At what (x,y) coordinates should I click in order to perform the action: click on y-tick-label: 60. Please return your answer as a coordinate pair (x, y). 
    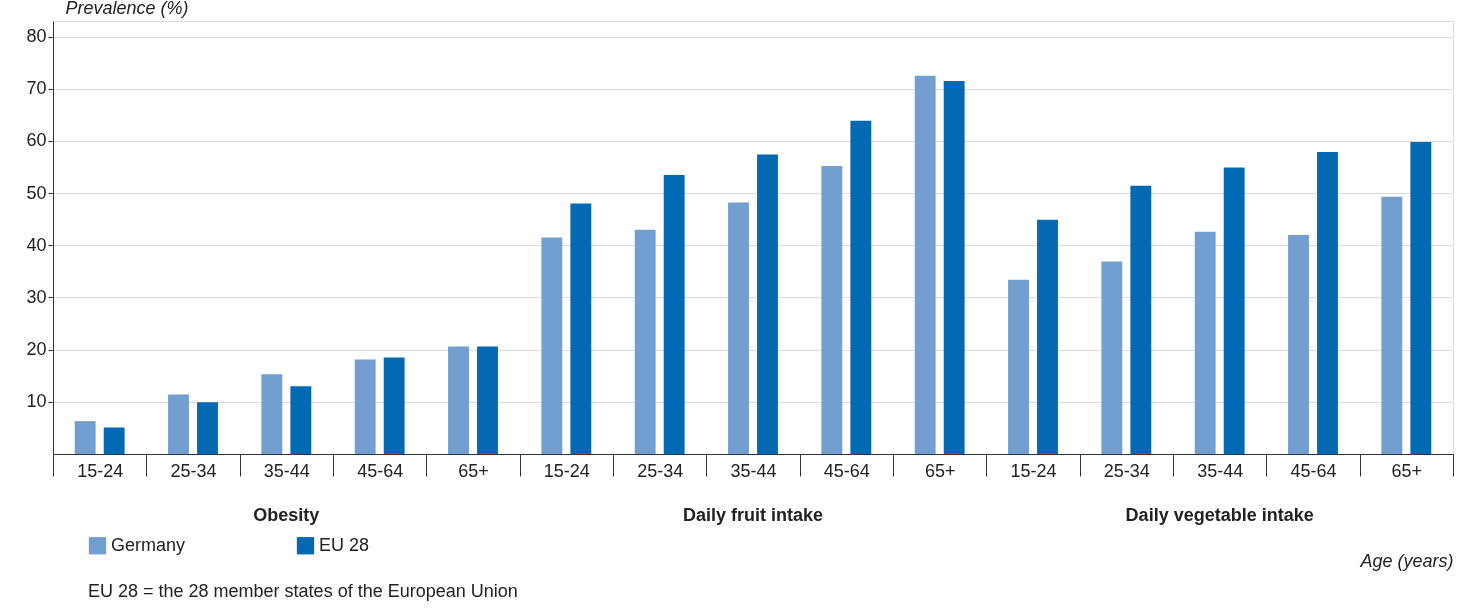
    Looking at the image, I should click on (36, 140).